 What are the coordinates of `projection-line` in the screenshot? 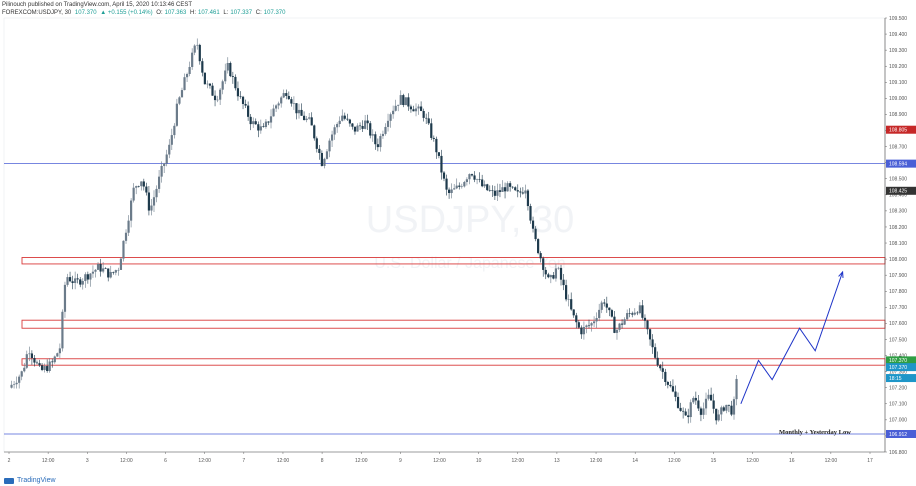 It's located at (792, 337).